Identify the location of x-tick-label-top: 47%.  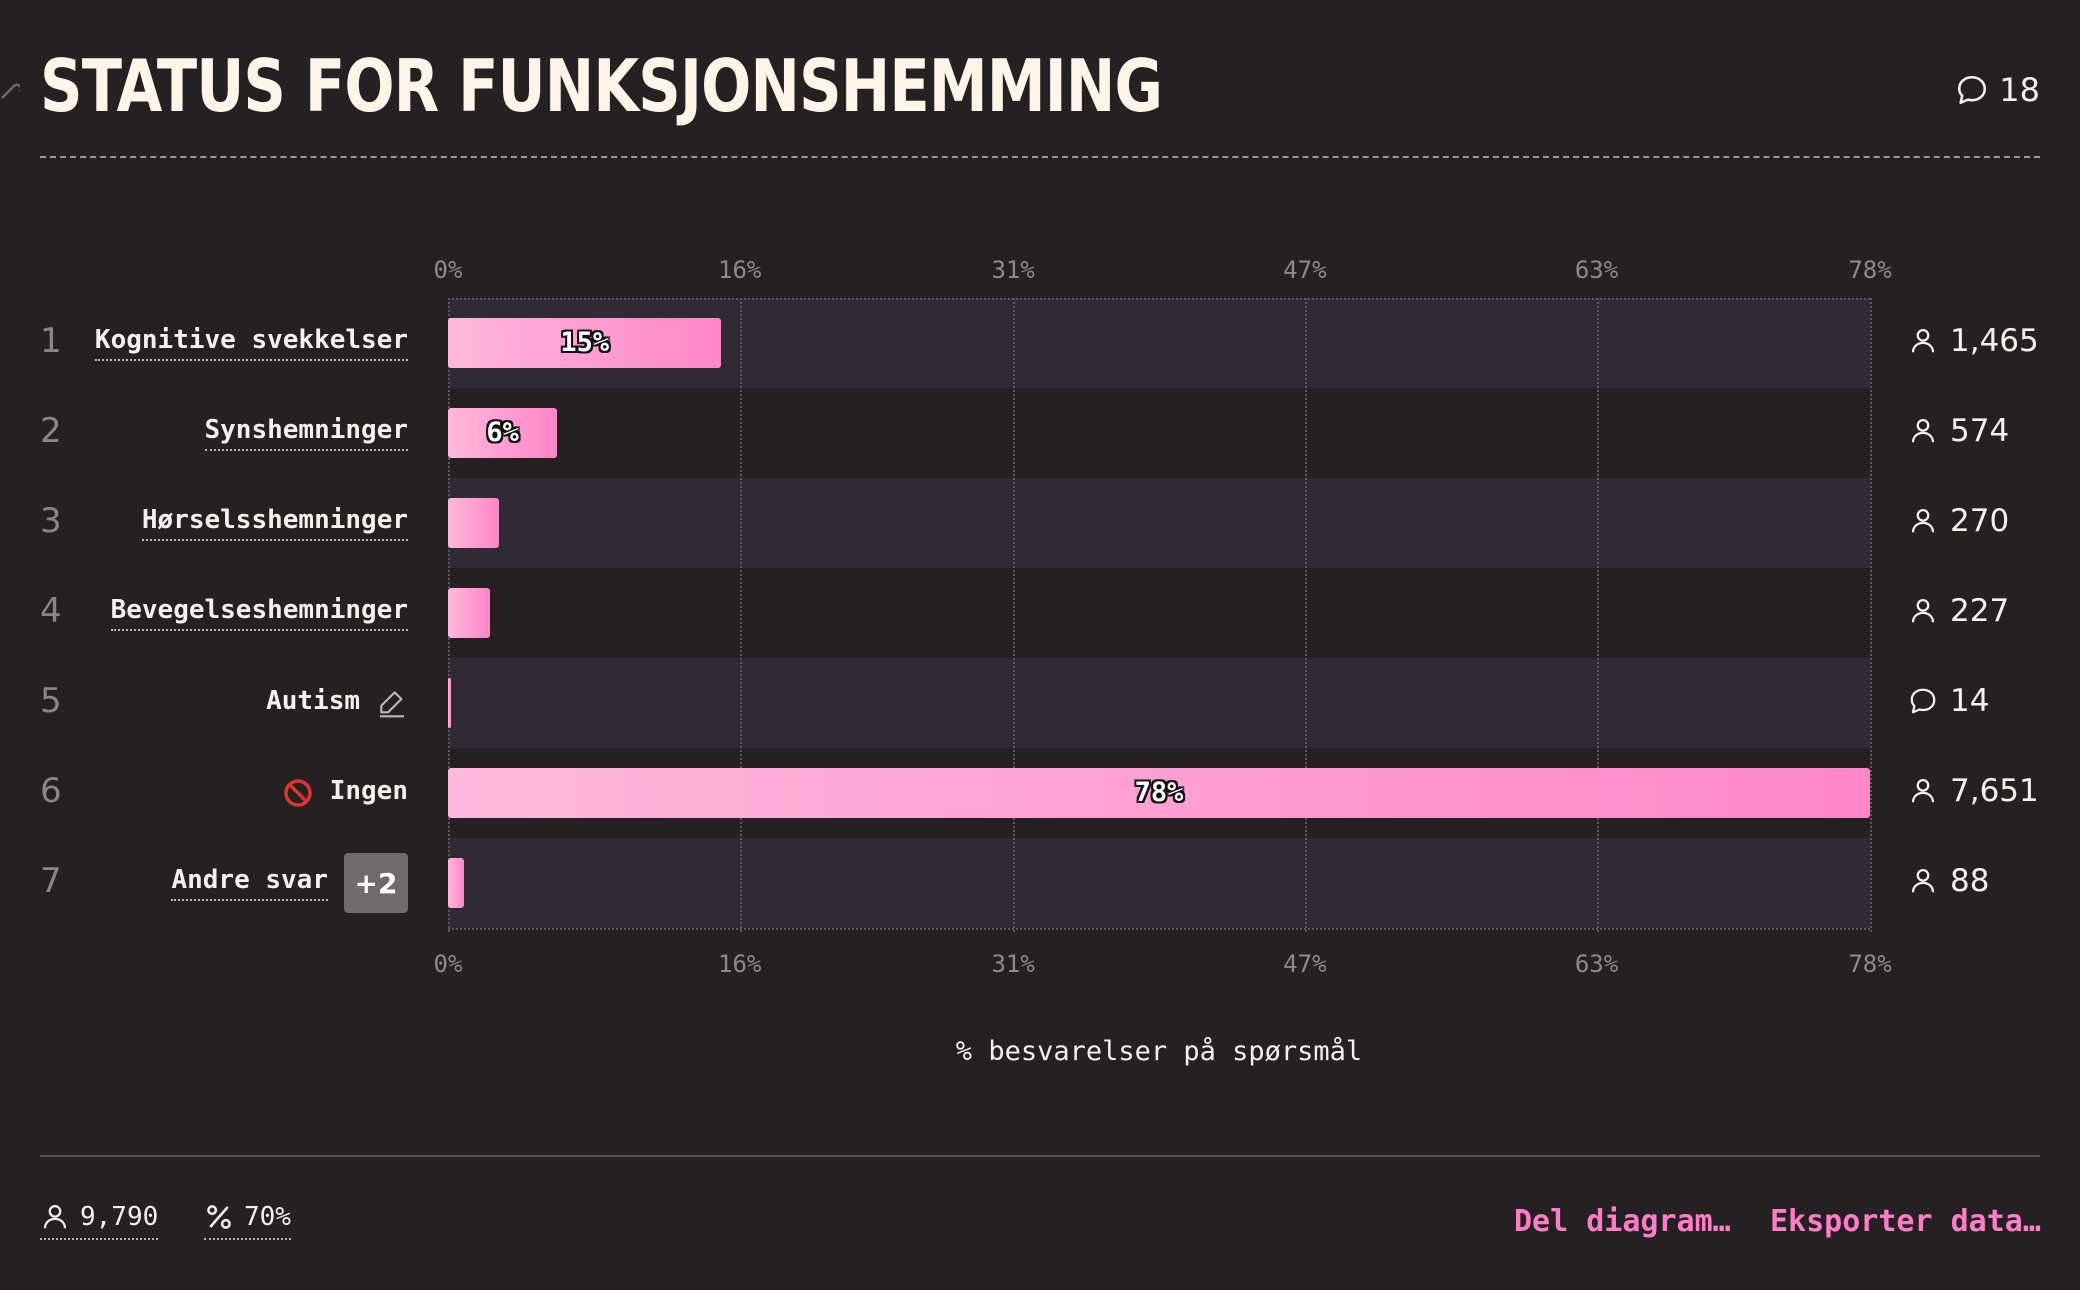
(1305, 270).